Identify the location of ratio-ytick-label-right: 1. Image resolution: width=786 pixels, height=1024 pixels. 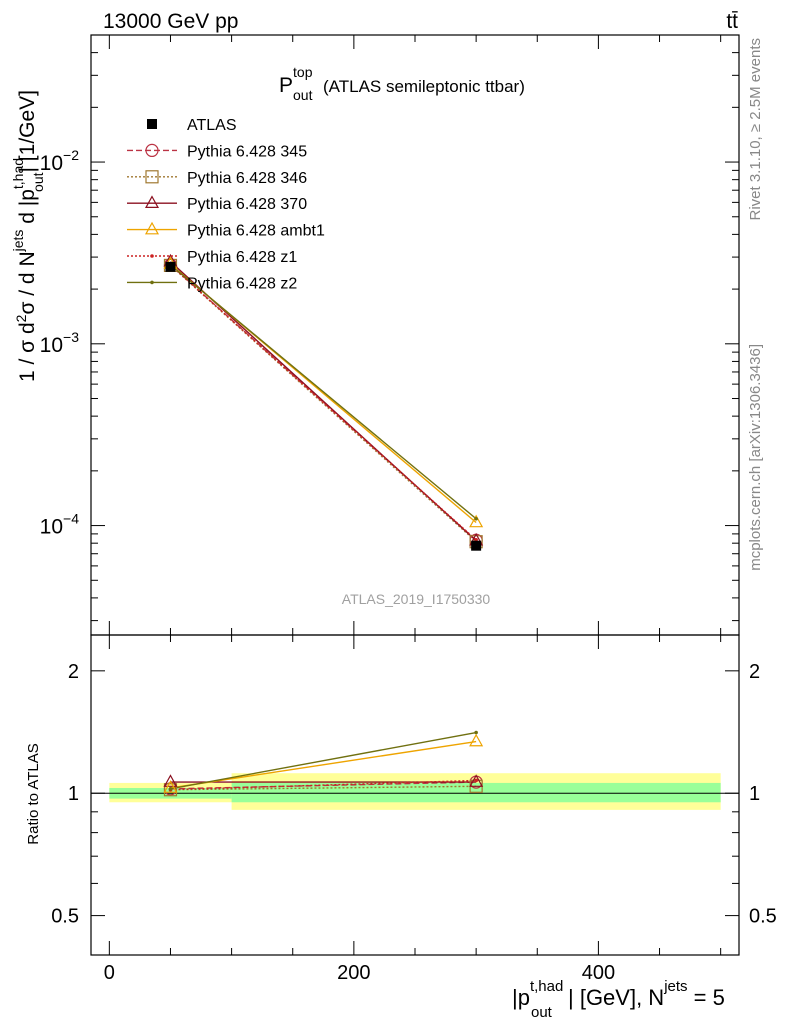
(754, 794).